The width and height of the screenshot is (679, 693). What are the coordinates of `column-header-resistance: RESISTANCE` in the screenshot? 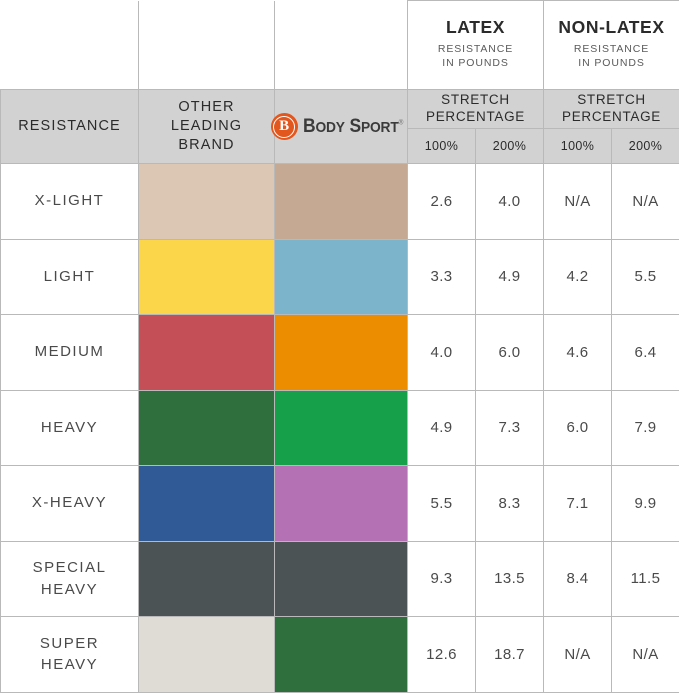 It's located at (70, 127).